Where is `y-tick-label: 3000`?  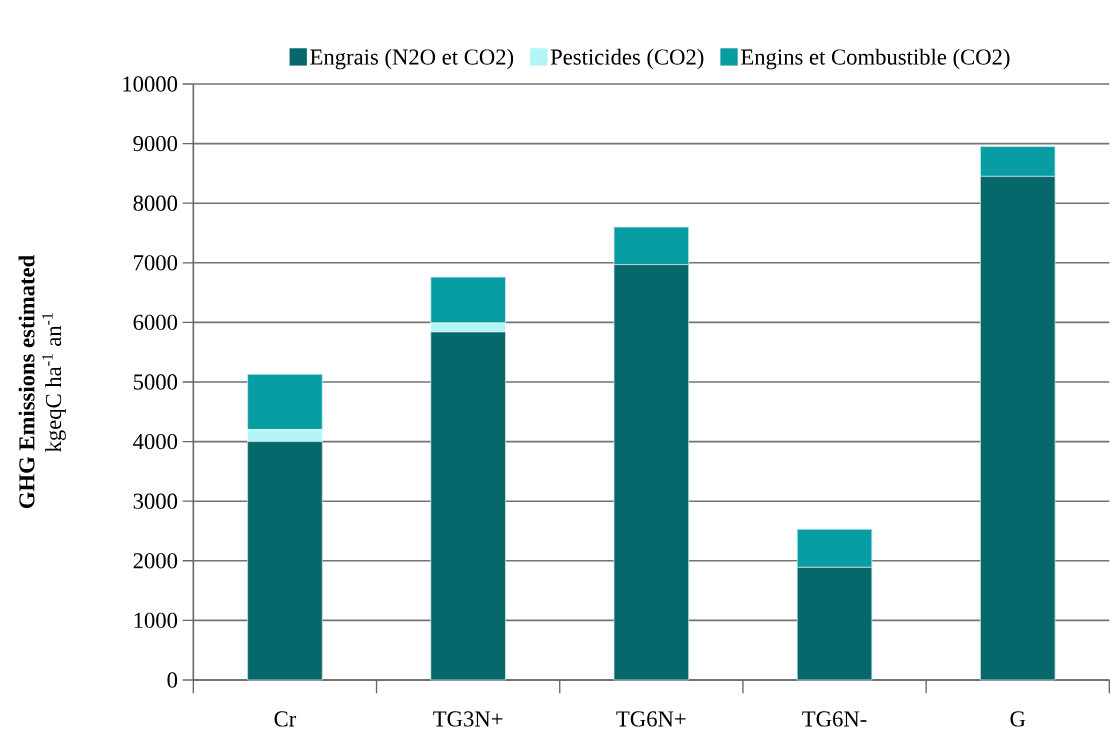 y-tick-label: 3000 is located at coordinates (155, 501).